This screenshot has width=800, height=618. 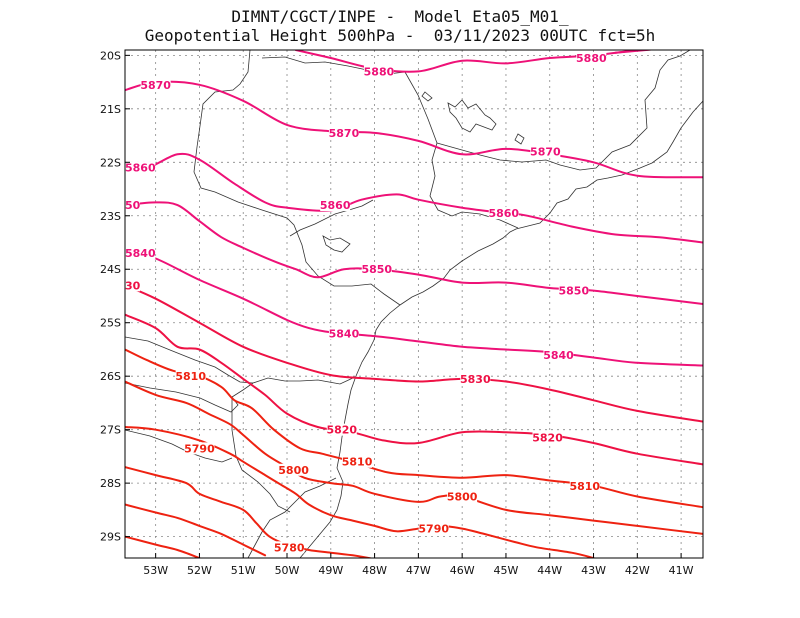 What do you see at coordinates (110, 162) in the screenshot?
I see `y-tick-label: 22S` at bounding box center [110, 162].